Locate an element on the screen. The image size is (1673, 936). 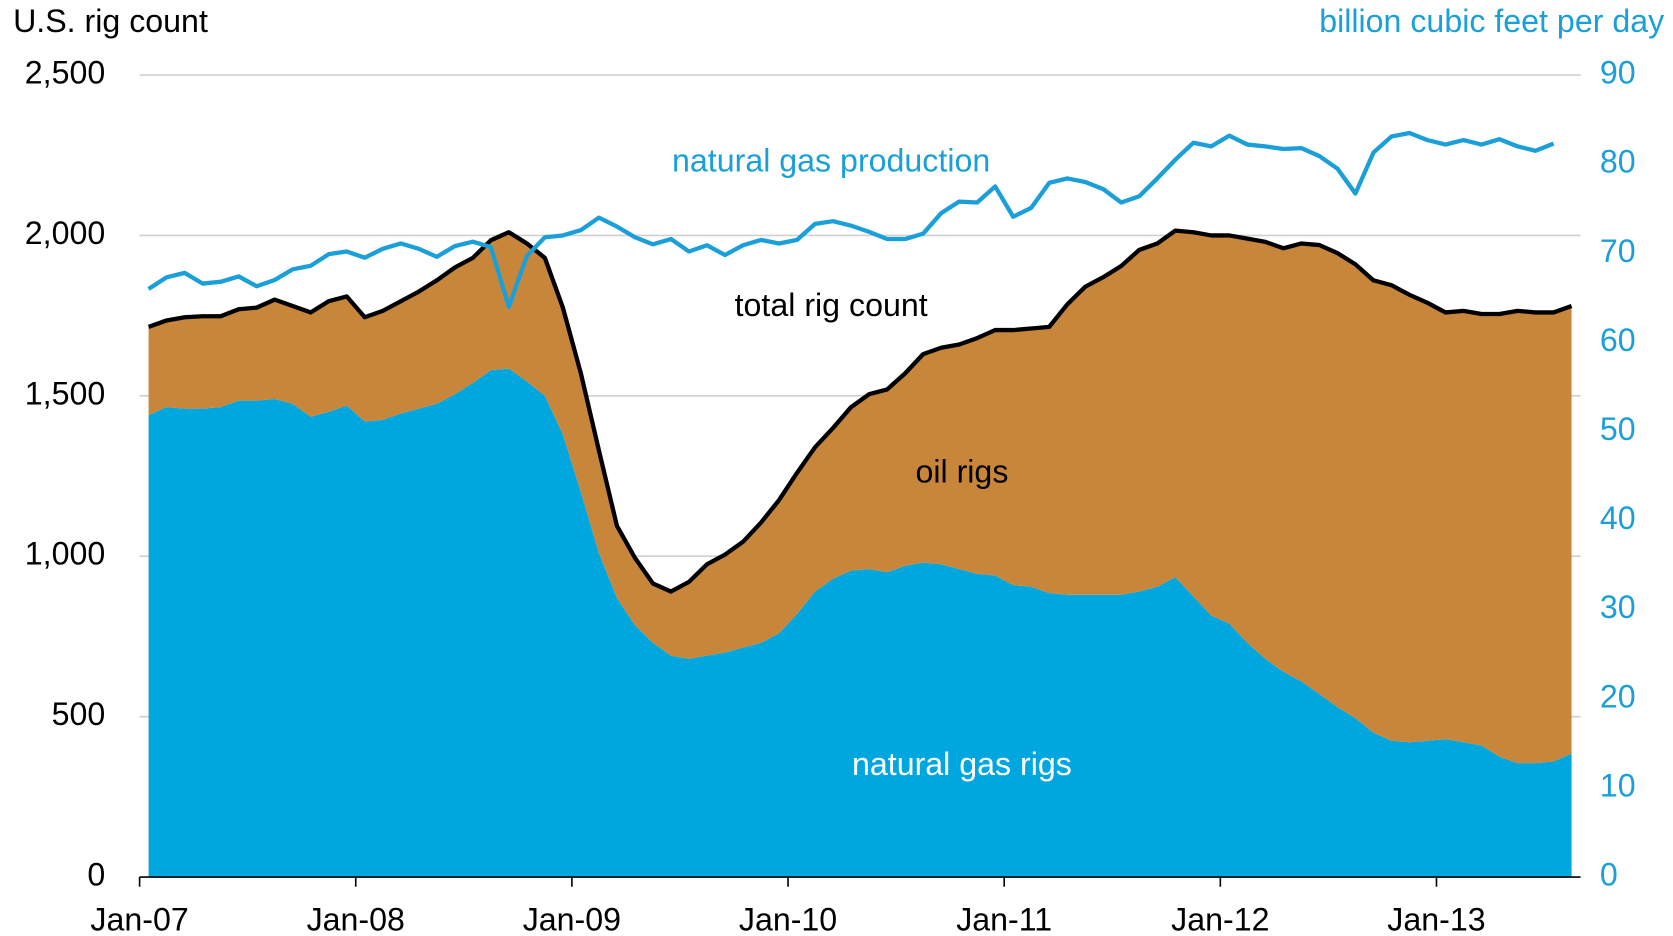
y-tick-label: 0 is located at coordinates (96, 875).